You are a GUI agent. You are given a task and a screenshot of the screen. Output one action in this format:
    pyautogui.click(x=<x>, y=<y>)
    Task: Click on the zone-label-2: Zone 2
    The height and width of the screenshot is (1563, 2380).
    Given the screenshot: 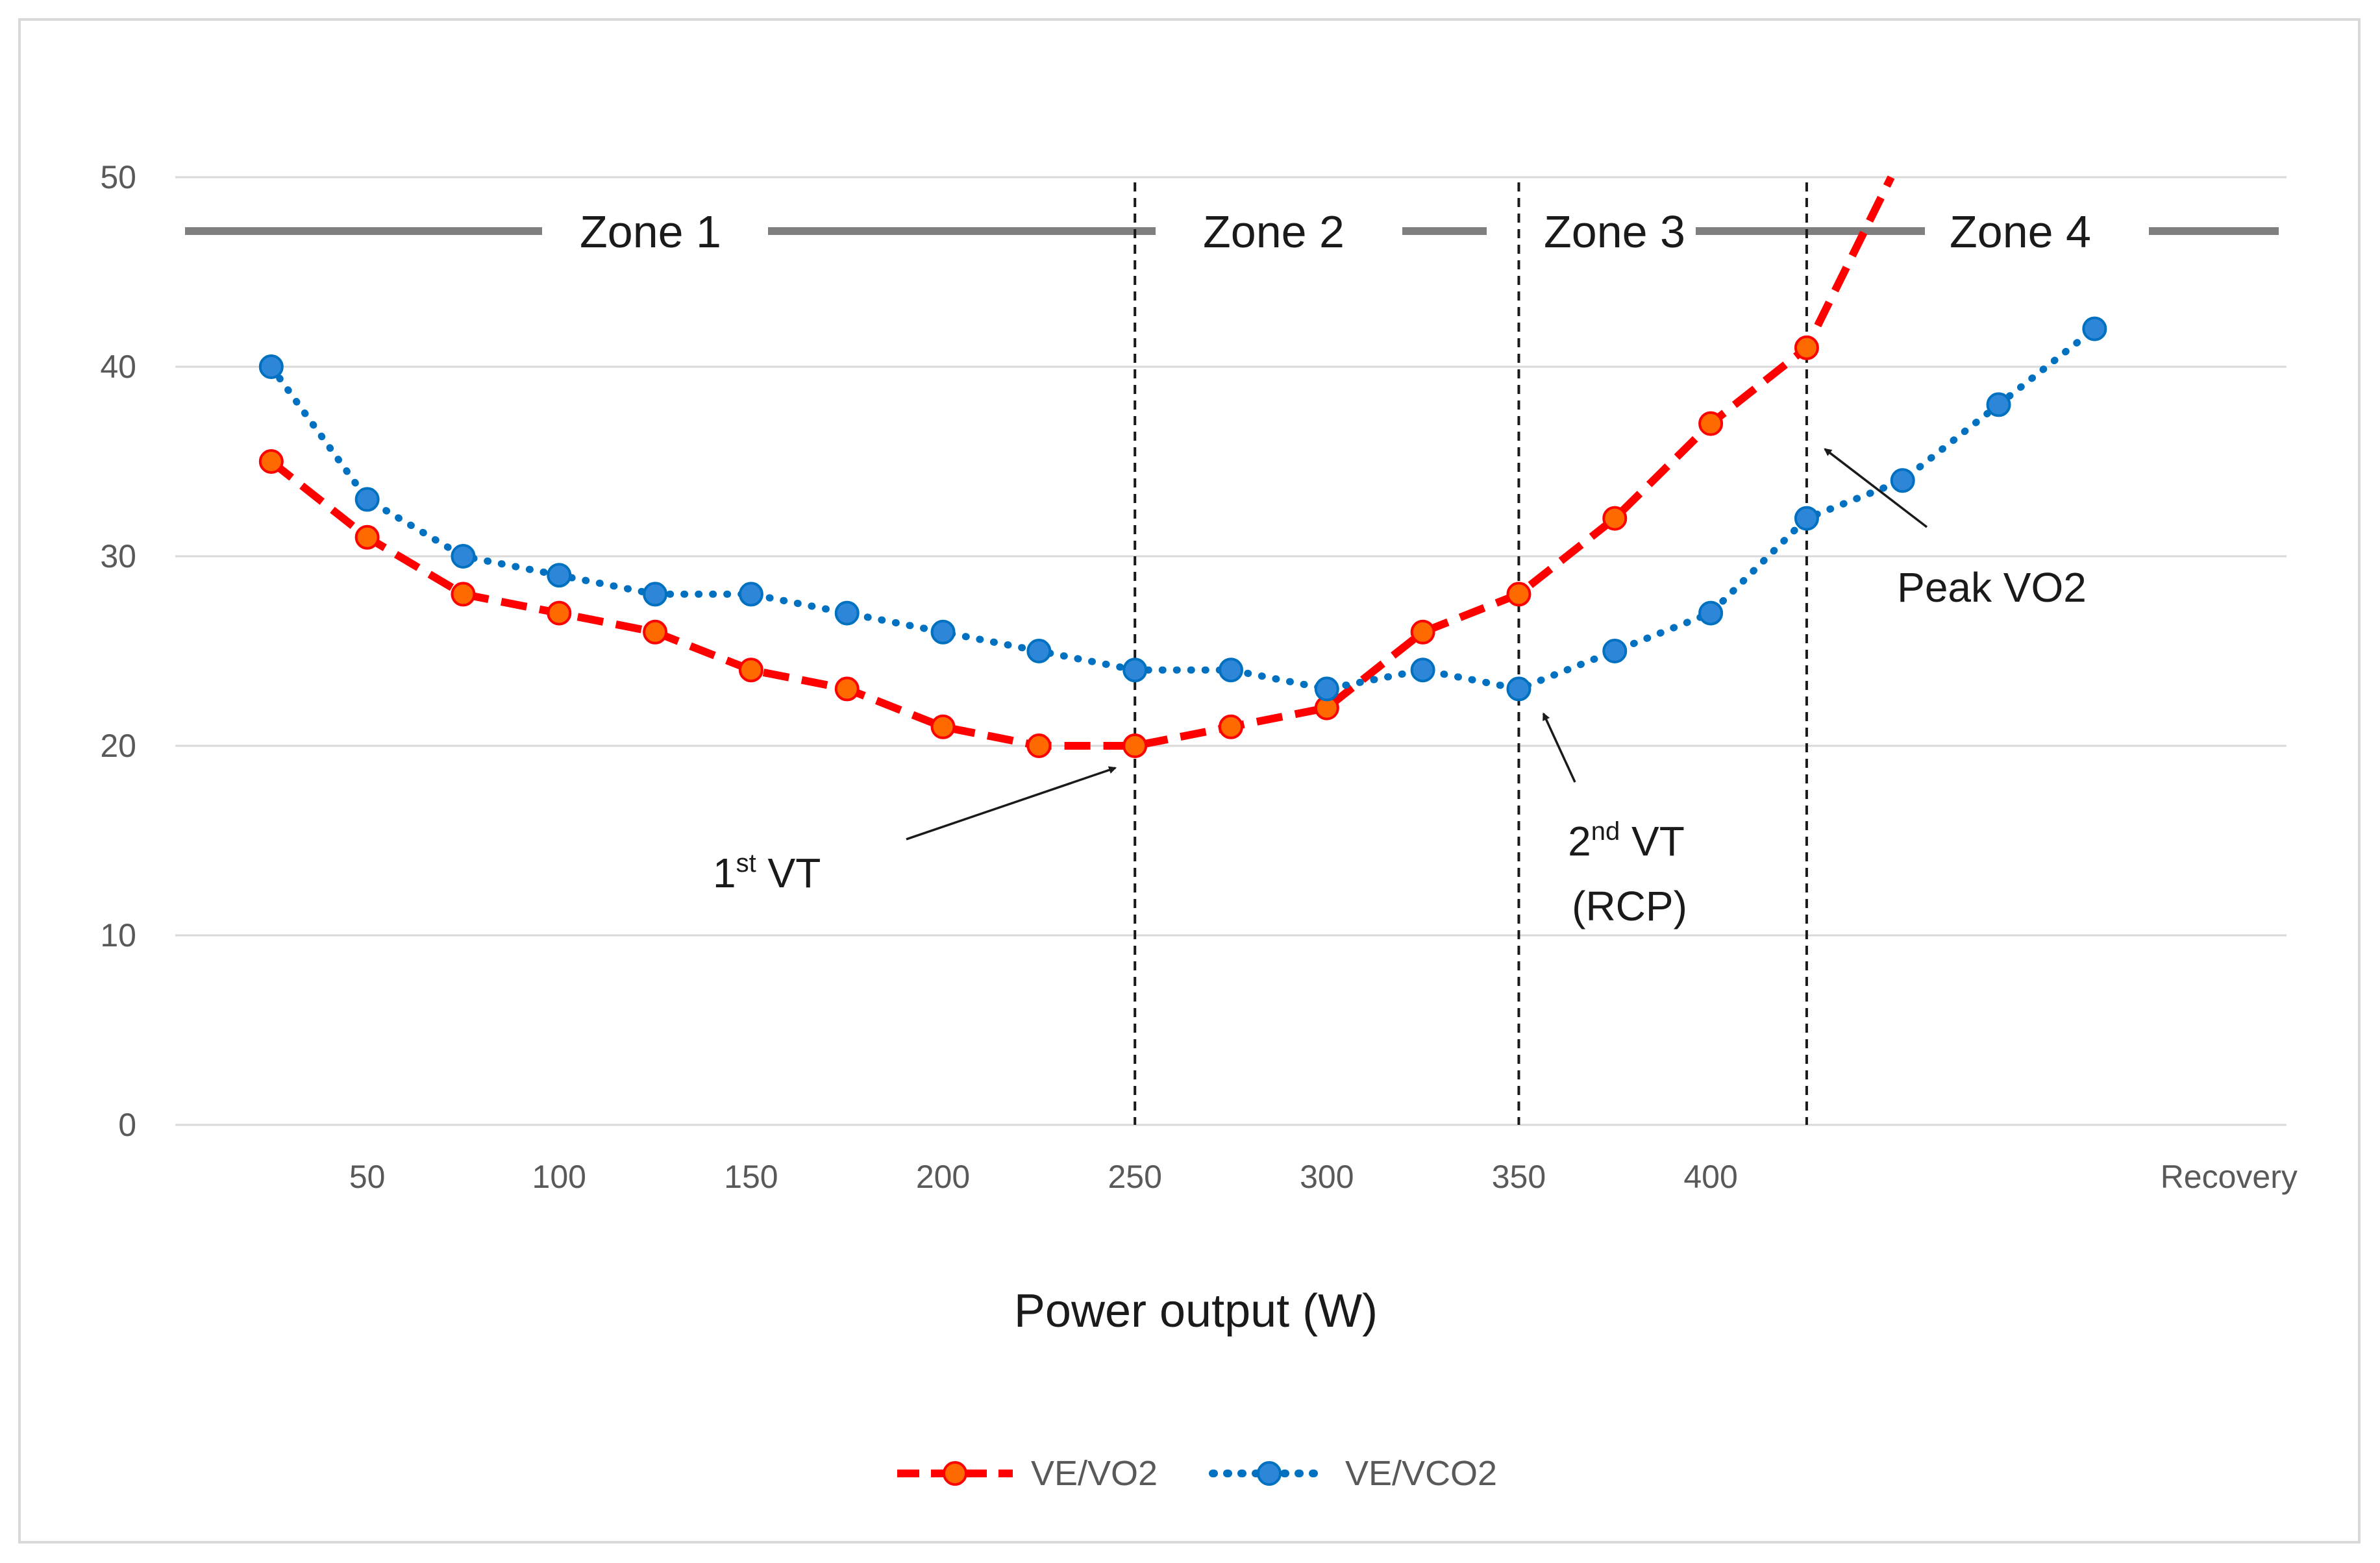 What is the action you would take?
    pyautogui.click(x=1274, y=231)
    